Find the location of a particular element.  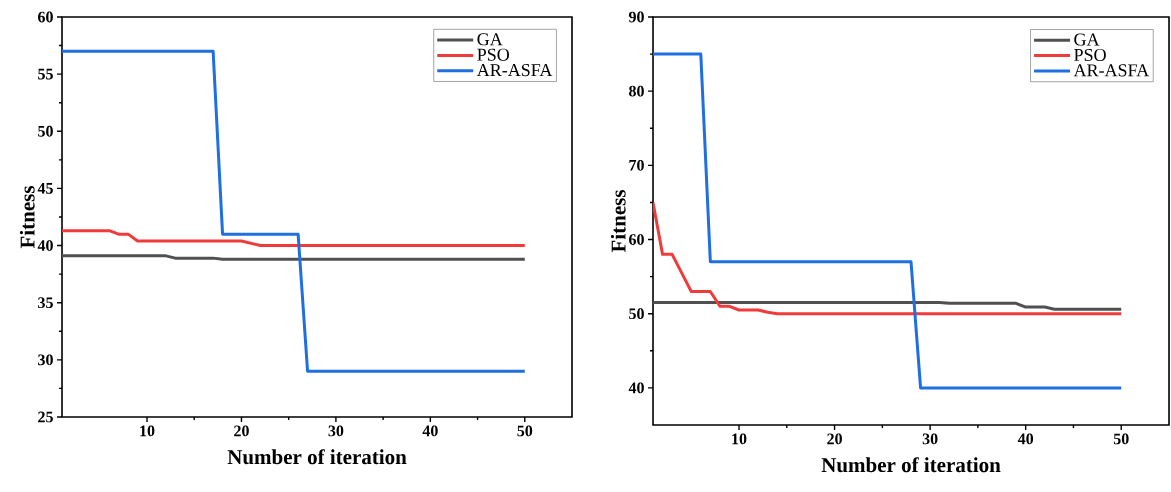

y-tick-label: 30 is located at coordinates (45, 360).